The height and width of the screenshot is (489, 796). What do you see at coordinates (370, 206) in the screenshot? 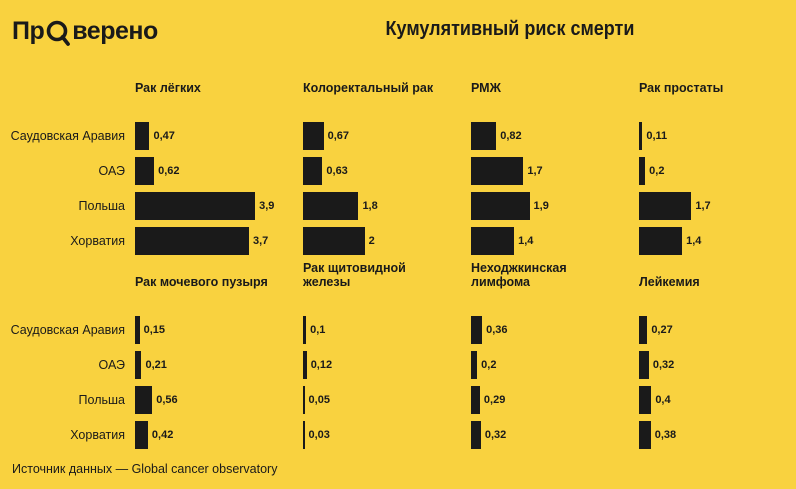
I see `value-label: 1,8` at bounding box center [370, 206].